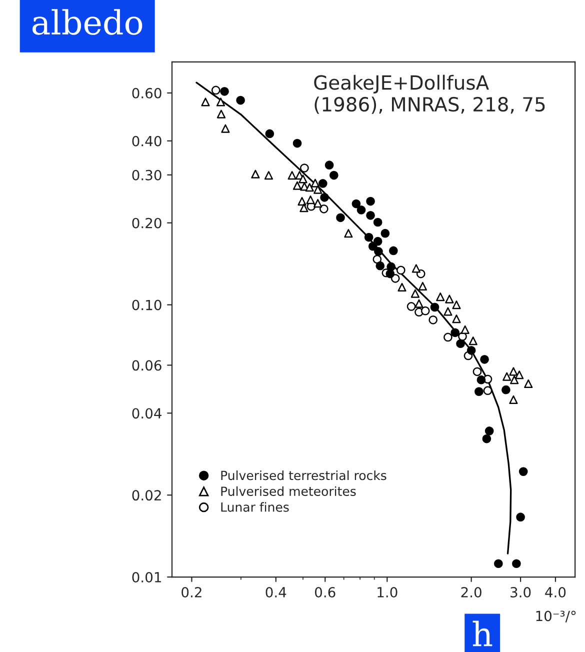 The height and width of the screenshot is (652, 585). Describe the element at coordinates (147, 93) in the screenshot. I see `y-tick-label: 0.60` at that location.